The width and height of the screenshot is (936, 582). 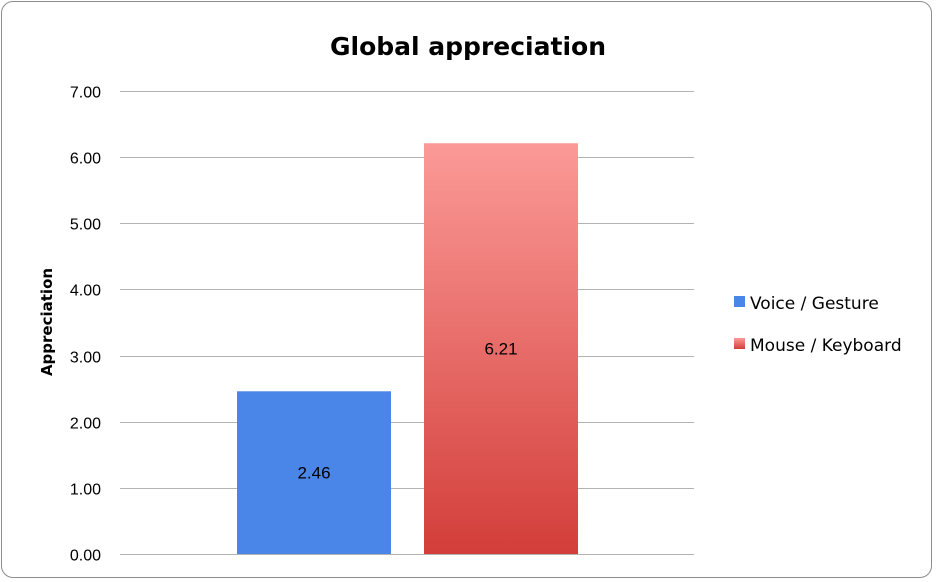 I want to click on data-label: 6.21, so click(x=500, y=349).